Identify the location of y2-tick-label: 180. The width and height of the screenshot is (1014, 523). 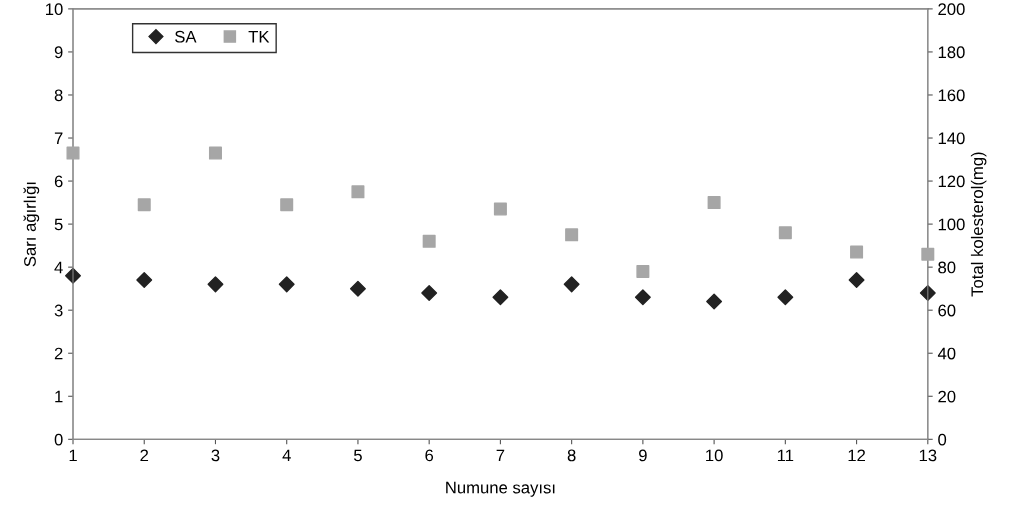
(951, 52).